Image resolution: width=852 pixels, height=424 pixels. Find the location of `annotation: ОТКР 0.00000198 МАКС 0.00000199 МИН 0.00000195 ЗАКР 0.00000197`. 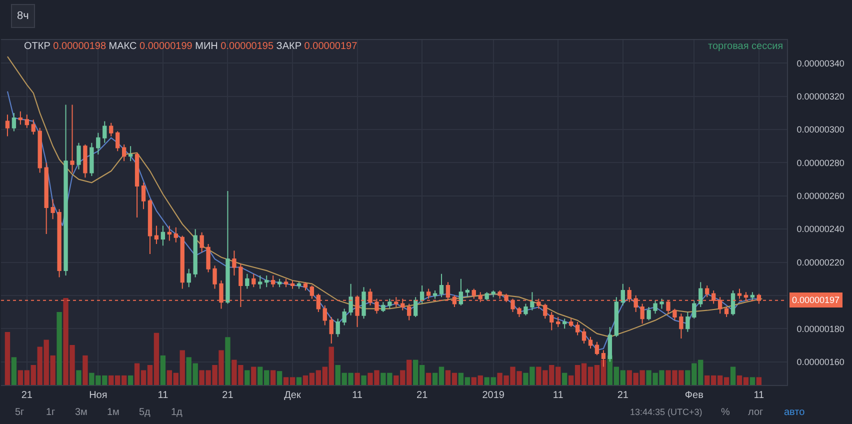

annotation: ОТКР 0.00000198 МАКС 0.00000199 МИН 0.00000195 ЗАКР 0.00000197 is located at coordinates (191, 46).